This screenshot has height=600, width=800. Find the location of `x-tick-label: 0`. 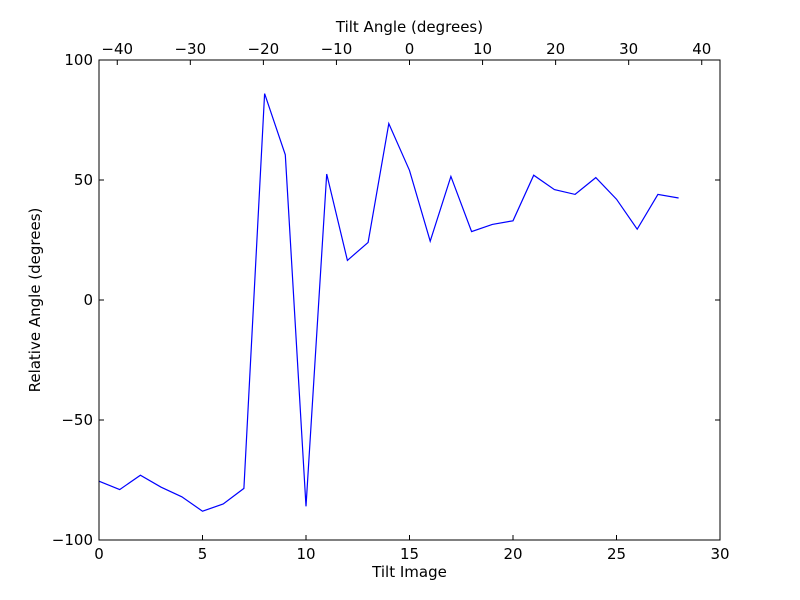

x-tick-label: 0 is located at coordinates (99, 554).